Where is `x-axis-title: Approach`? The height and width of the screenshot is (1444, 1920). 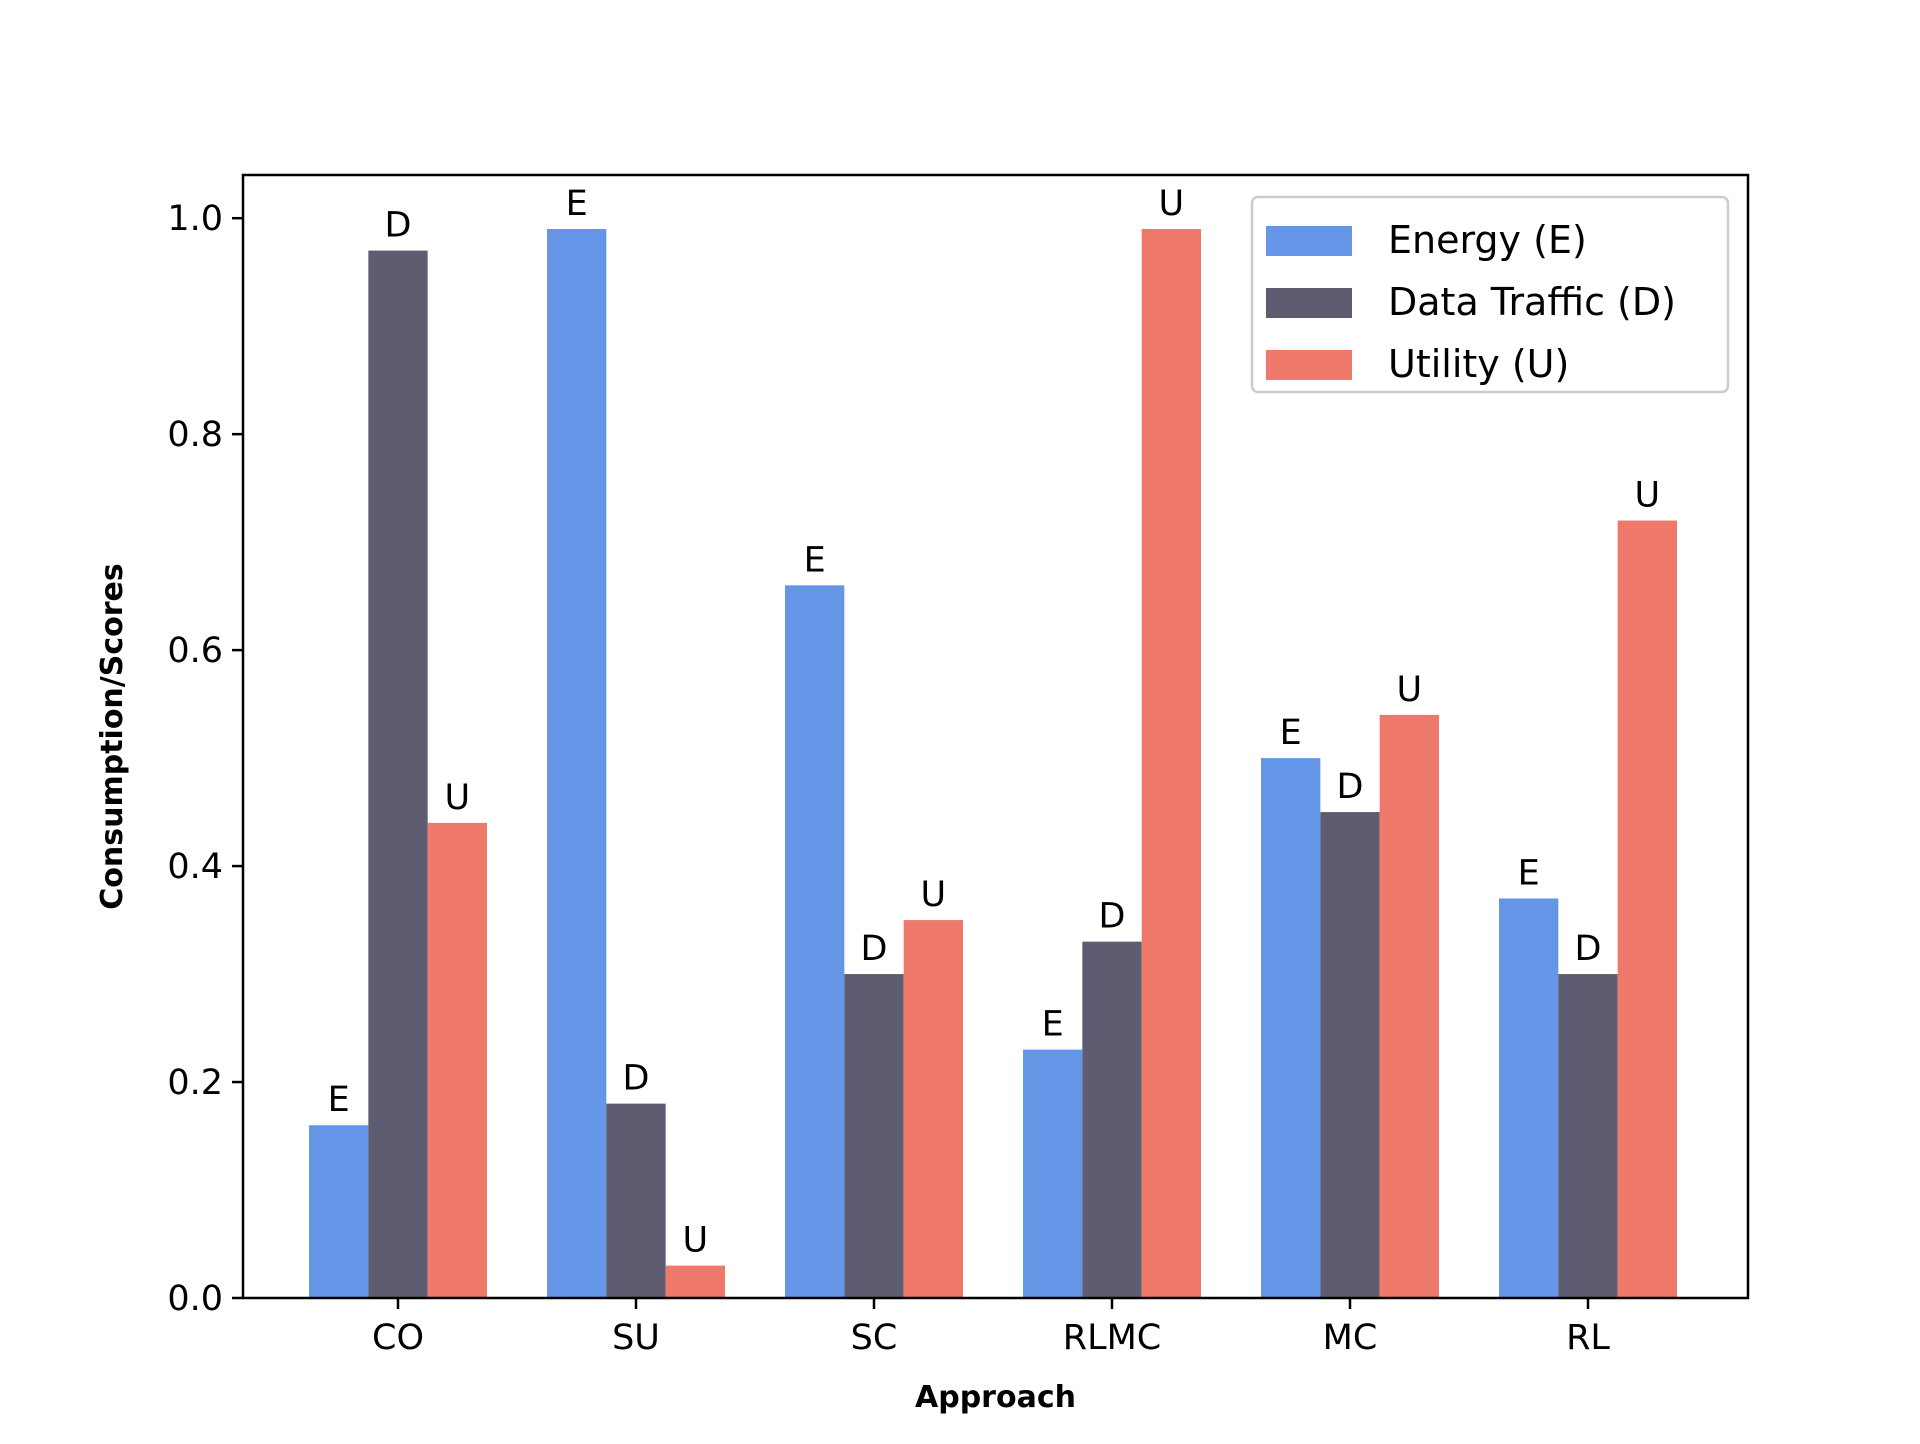
x-axis-title: Approach is located at coordinates (995, 1397).